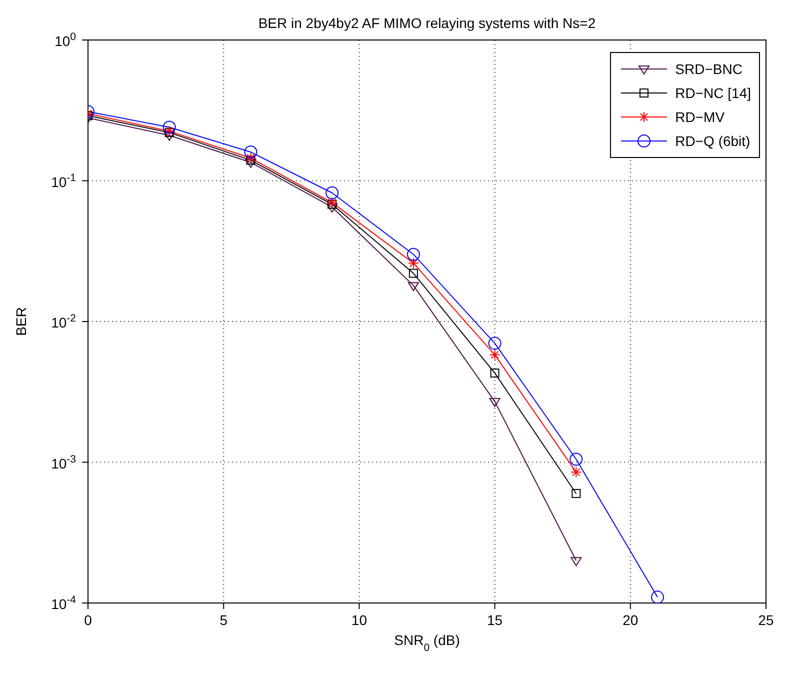 Image resolution: width=808 pixels, height=693 pixels. Describe the element at coordinates (63, 462) in the screenshot. I see `y-tick-label: 10$^{-3}$` at that location.